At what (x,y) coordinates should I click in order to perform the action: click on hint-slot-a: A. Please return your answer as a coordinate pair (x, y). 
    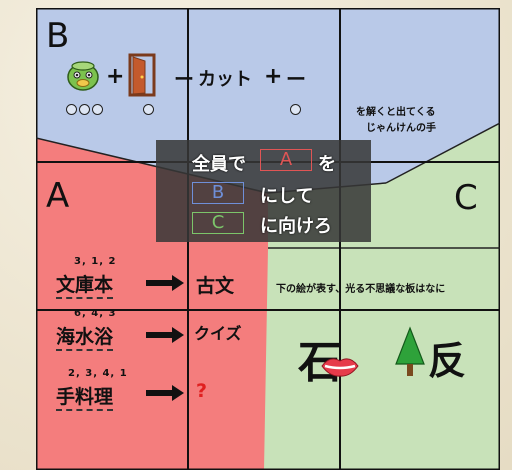
    Looking at the image, I should click on (286, 160).